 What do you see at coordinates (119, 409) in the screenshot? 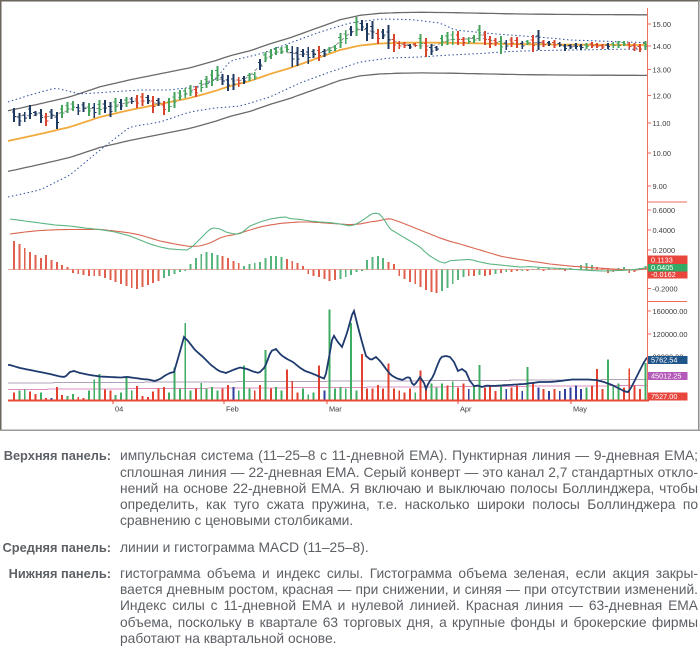
I see `svg-text: 04` at bounding box center [119, 409].